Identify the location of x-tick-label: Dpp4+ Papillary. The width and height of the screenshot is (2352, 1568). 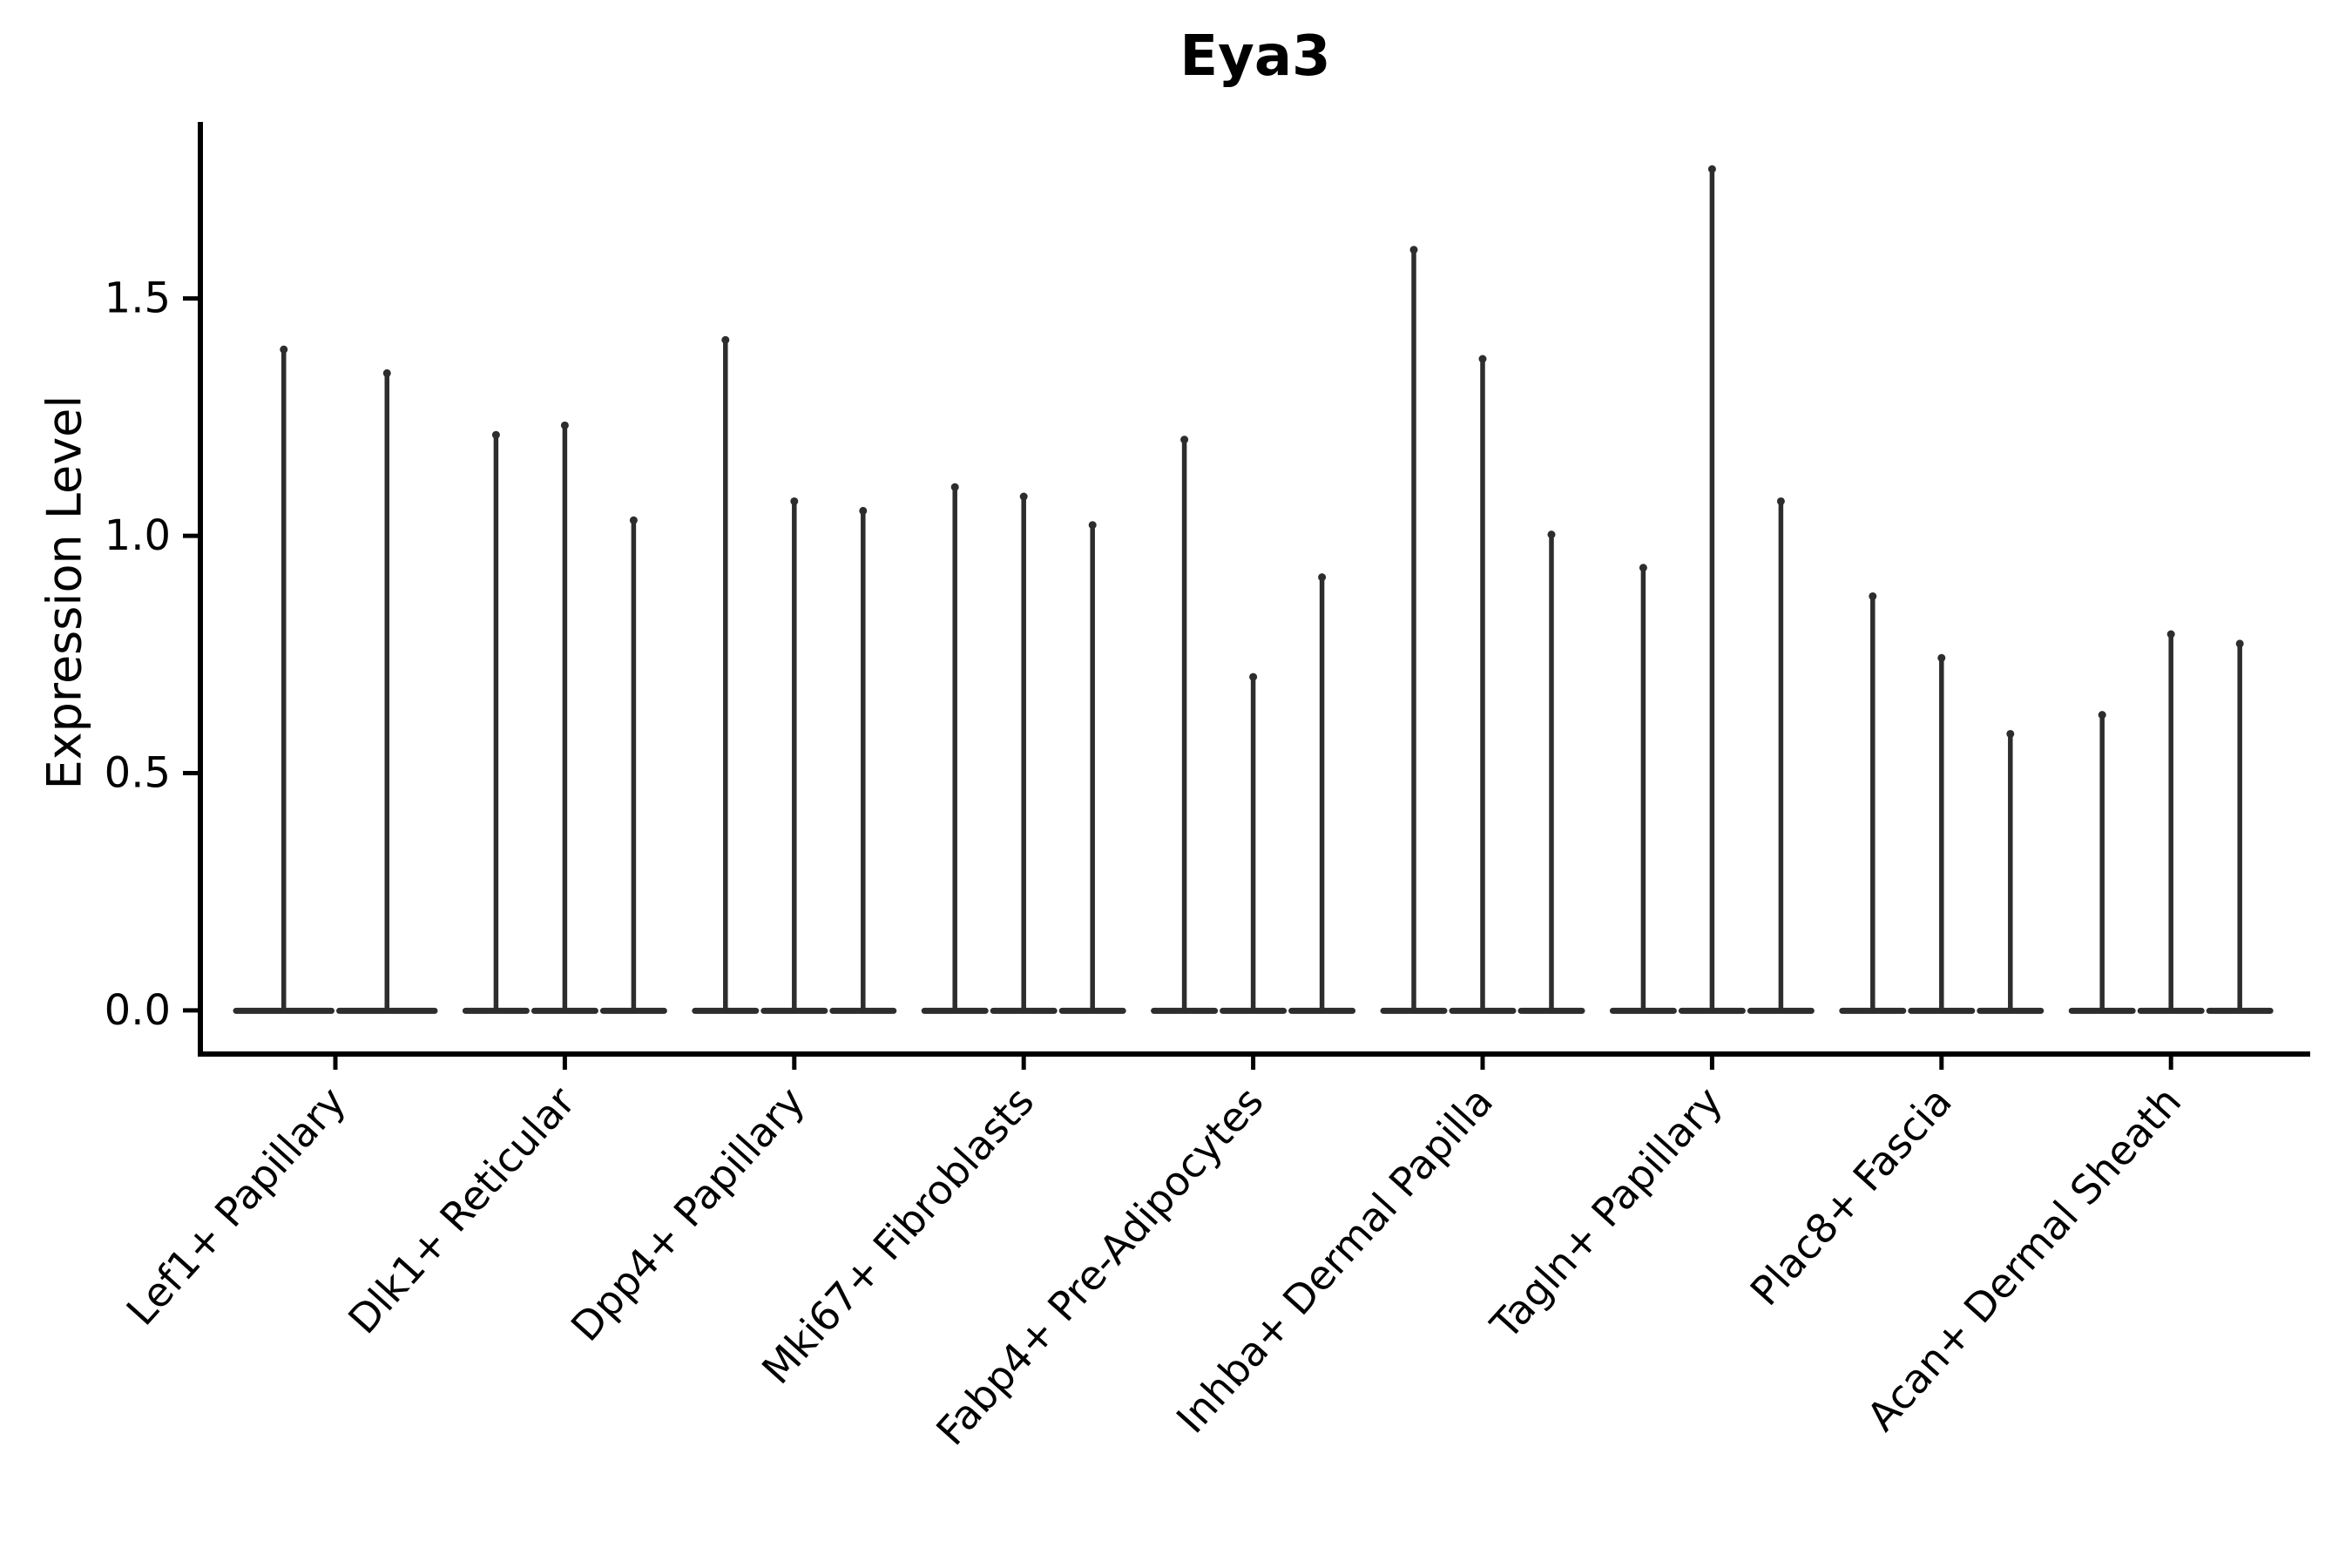
(688, 1214).